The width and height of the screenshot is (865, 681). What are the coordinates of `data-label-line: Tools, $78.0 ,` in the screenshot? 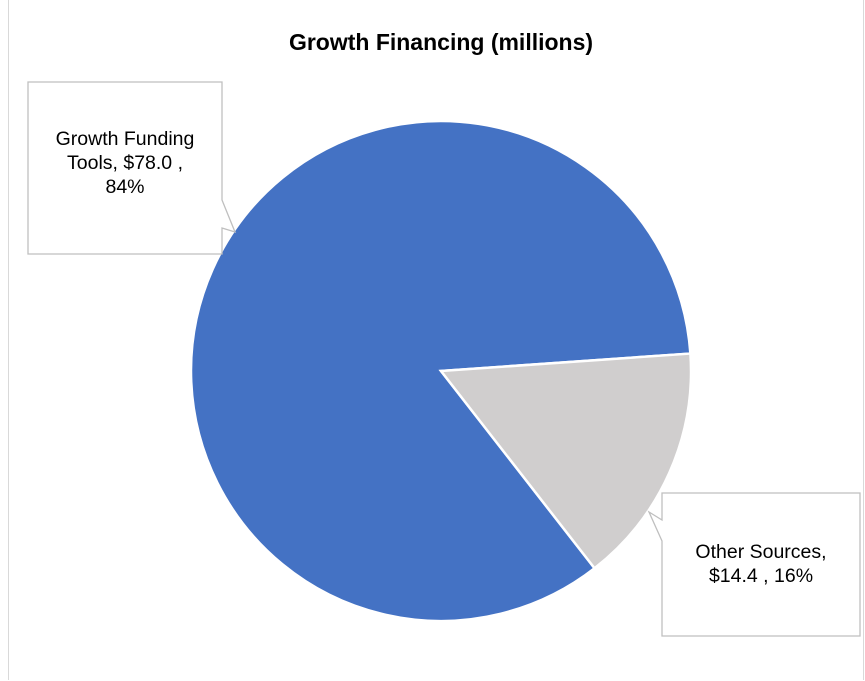 It's located at (125, 163).